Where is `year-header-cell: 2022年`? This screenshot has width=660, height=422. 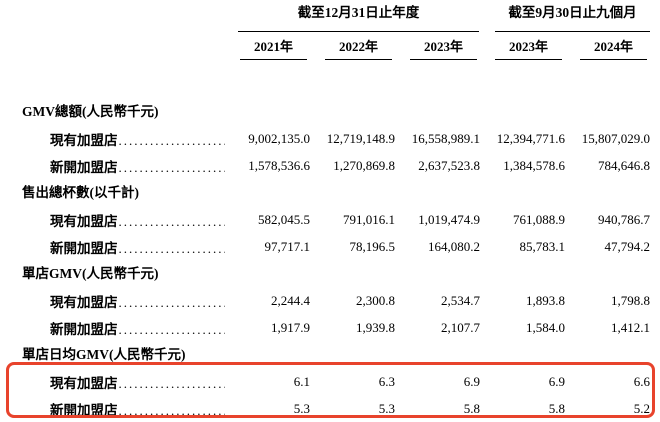
year-header-cell: 2022年 is located at coordinates (352, 46).